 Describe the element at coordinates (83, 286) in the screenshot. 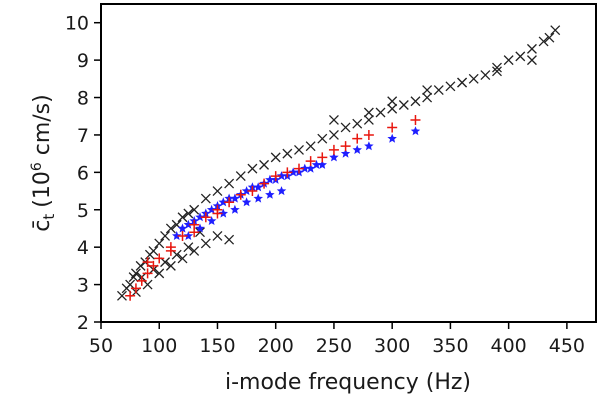

I see `y-tick-label: 3` at that location.